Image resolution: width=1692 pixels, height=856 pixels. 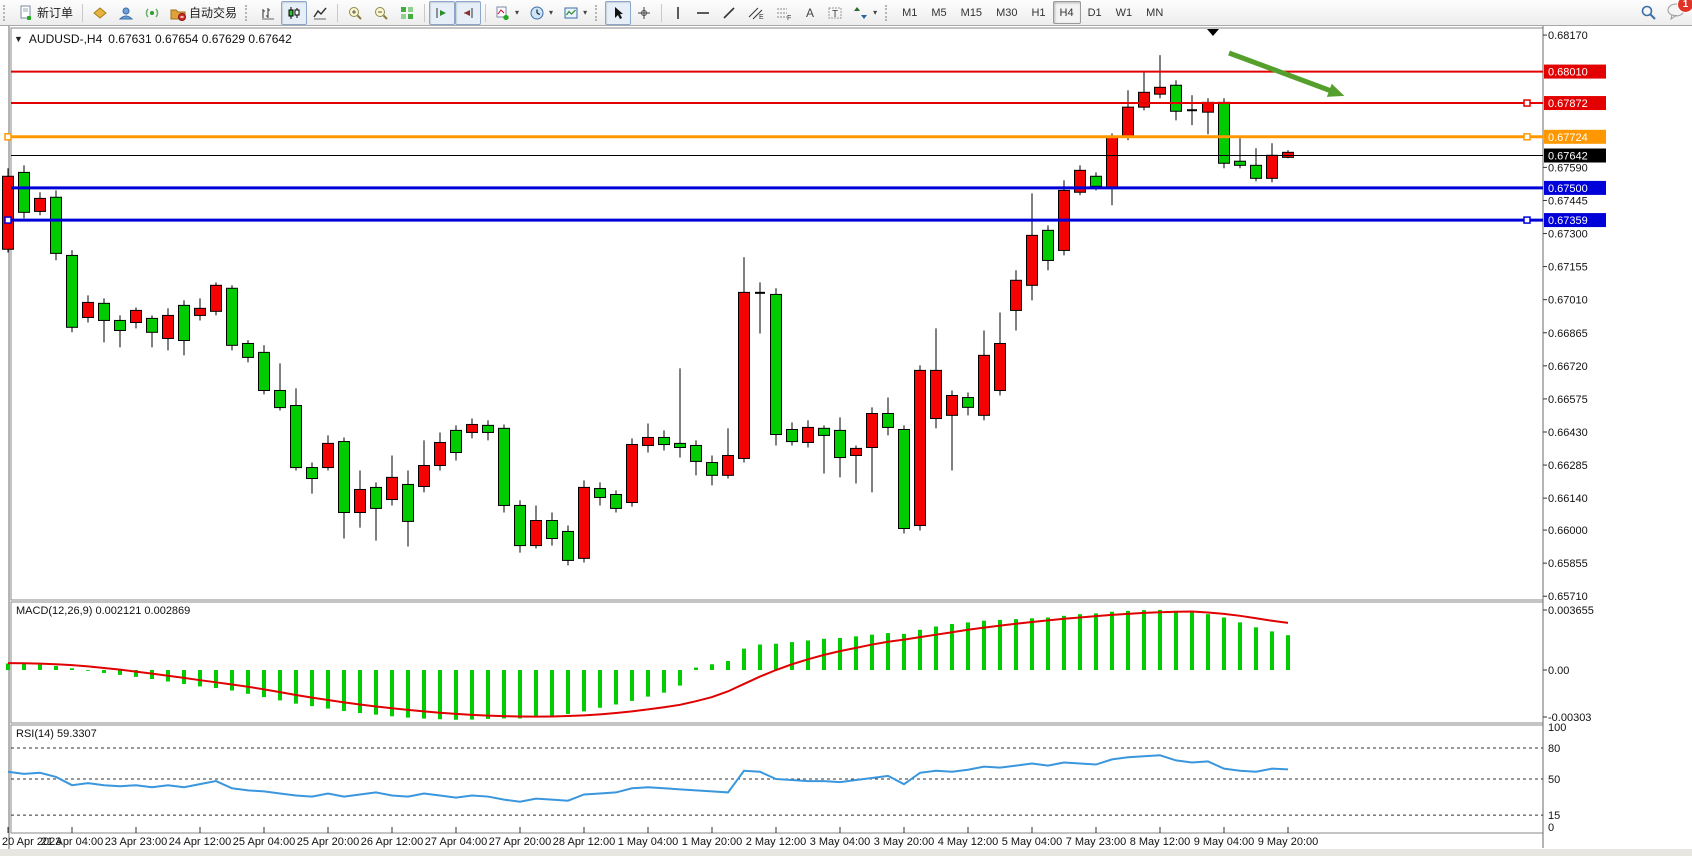 I want to click on symbol-period-label: AUDUSD-,H4, so click(x=65, y=39).